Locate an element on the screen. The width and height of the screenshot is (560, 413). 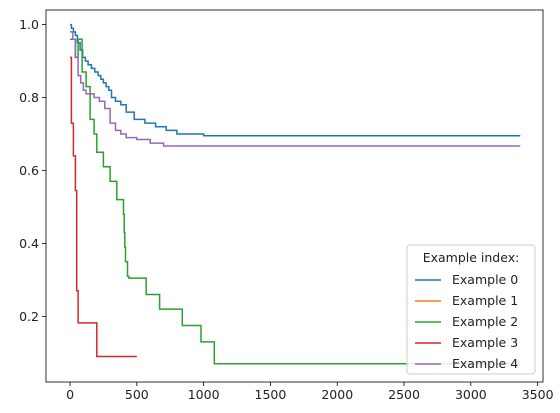
y-axis: 0.2 0.4 0.6 0.8 1.0 is located at coordinates (32, 170).